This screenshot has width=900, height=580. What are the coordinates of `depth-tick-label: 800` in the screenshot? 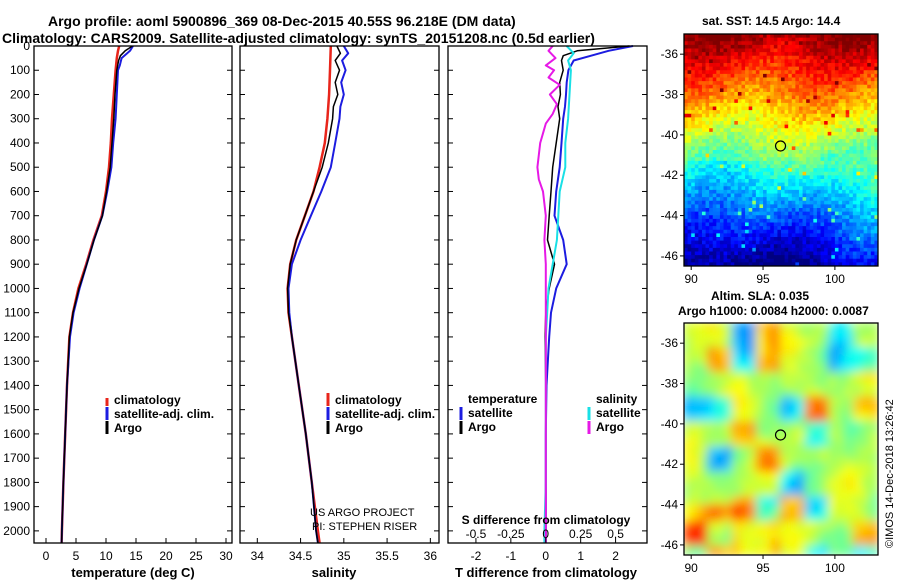 It's located at (20, 240).